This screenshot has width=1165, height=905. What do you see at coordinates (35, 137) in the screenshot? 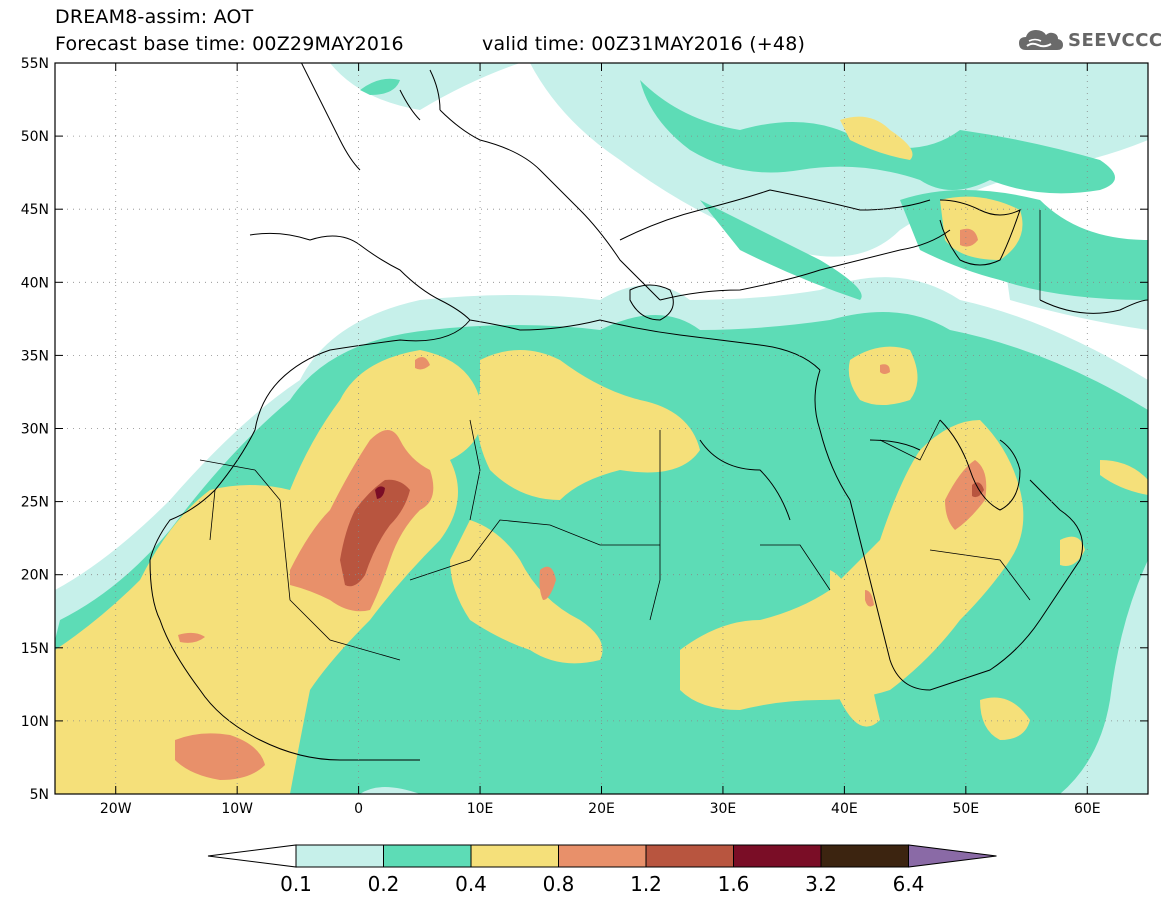
I see `lat-tick-label: 50N` at bounding box center [35, 137].